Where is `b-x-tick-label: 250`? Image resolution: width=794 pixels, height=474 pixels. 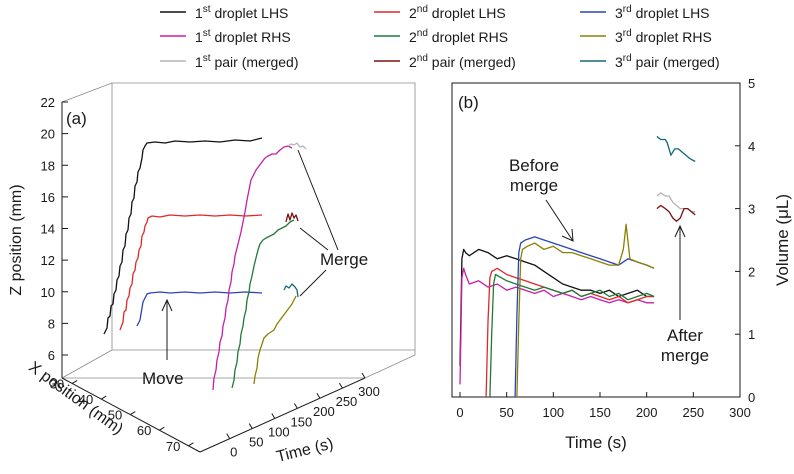 b-x-tick-label: 250 is located at coordinates (693, 412).